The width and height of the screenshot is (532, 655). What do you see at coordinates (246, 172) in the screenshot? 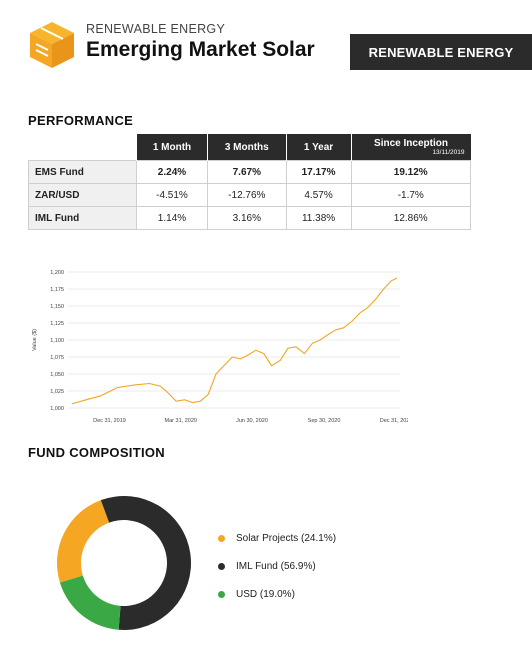
I see `table-cell: 7.67%` at bounding box center [246, 172].